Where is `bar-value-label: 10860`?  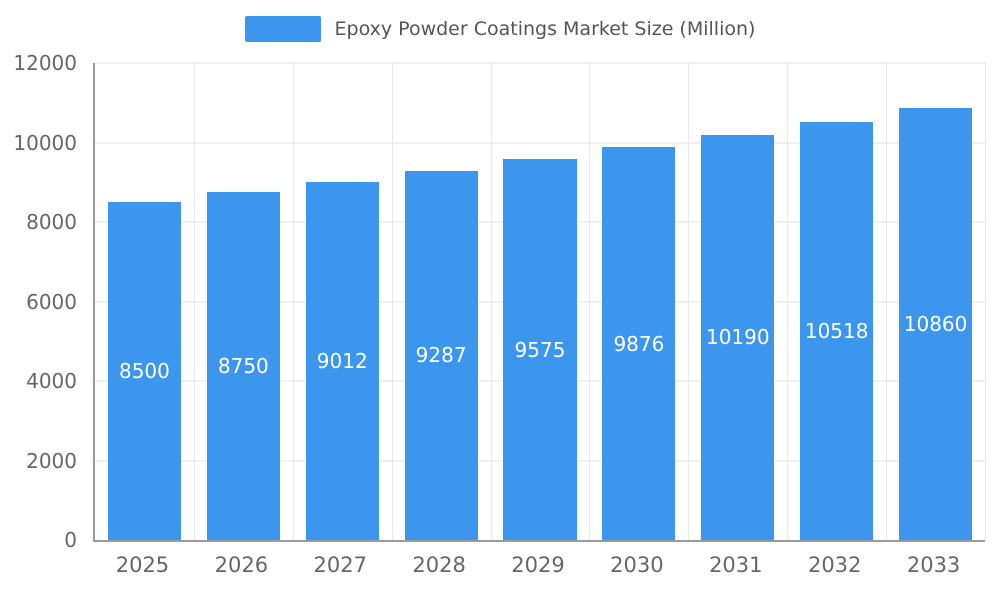
bar-value-label: 10860 is located at coordinates (935, 324).